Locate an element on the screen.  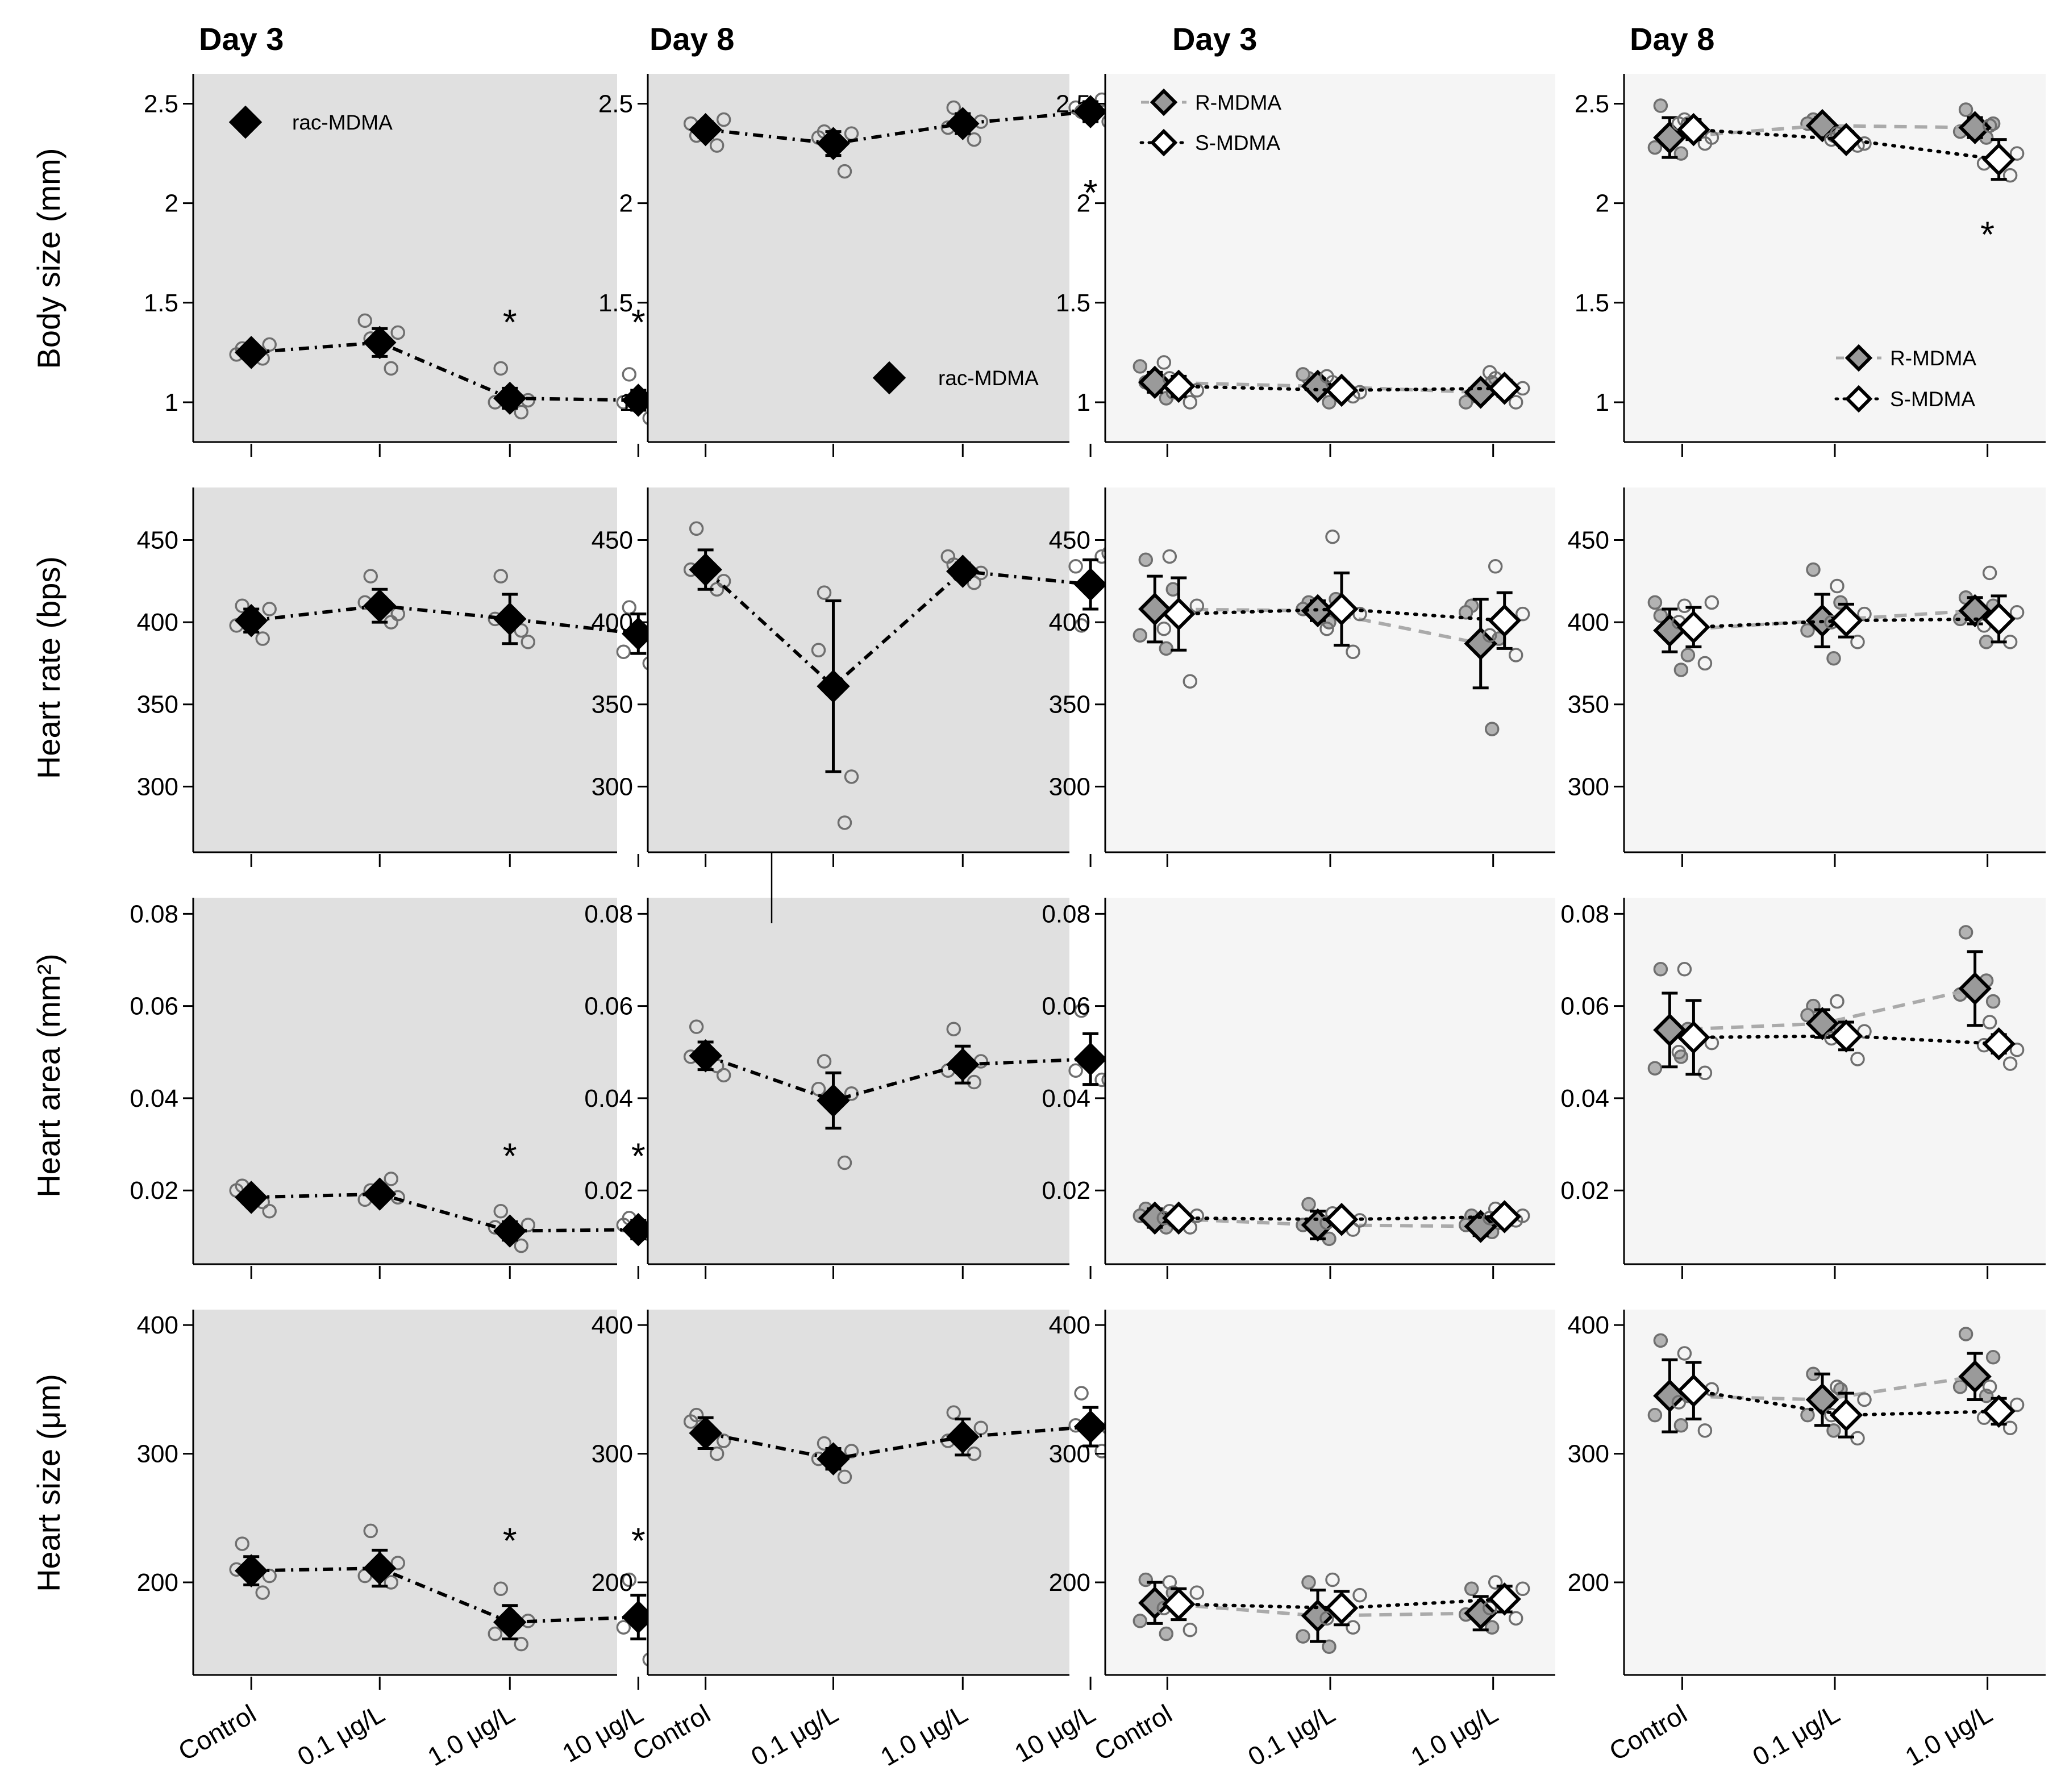
panel-enantiomer-day8-heart-area: 0.02 0.04 0.06 0.08 is located at coordinates (1803, 1088).